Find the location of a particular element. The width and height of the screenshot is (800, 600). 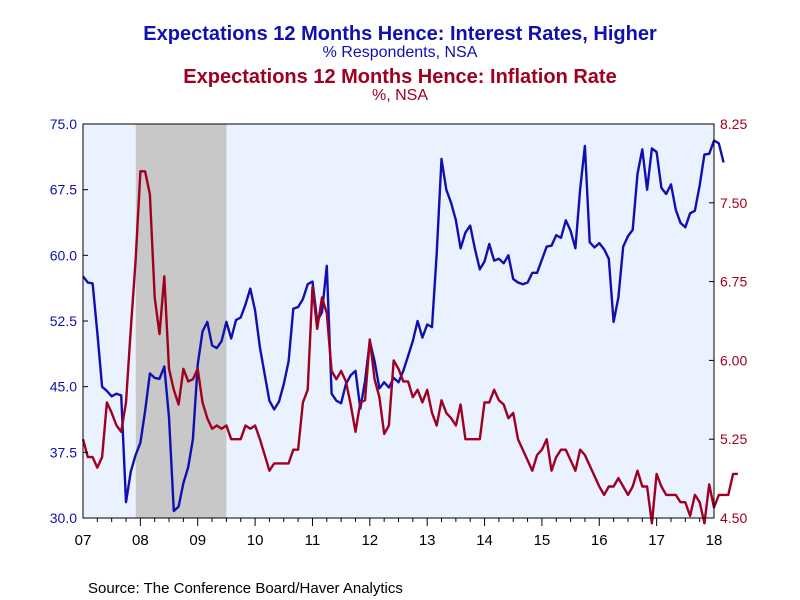

right-axis-tick-label: 5.25 is located at coordinates (733, 439).